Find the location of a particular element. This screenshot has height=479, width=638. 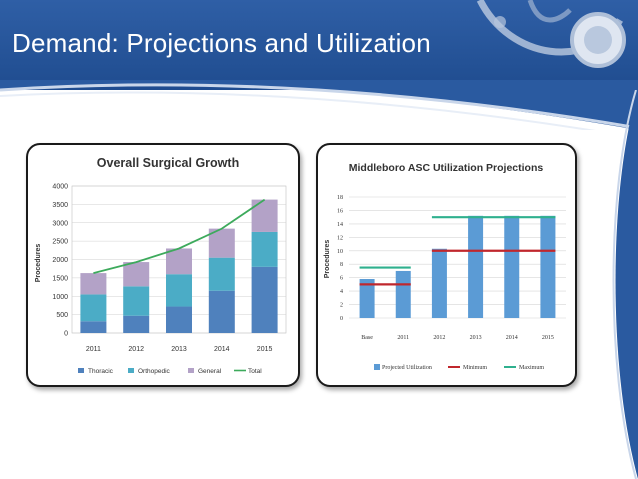

y-tick-label: 2500 is located at coordinates (60, 242).